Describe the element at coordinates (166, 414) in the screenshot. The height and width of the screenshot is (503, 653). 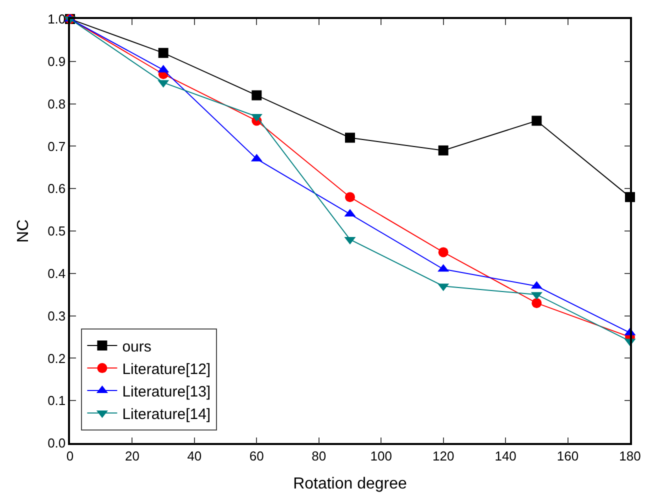
I see `legend-label: Literature[14]` at that location.